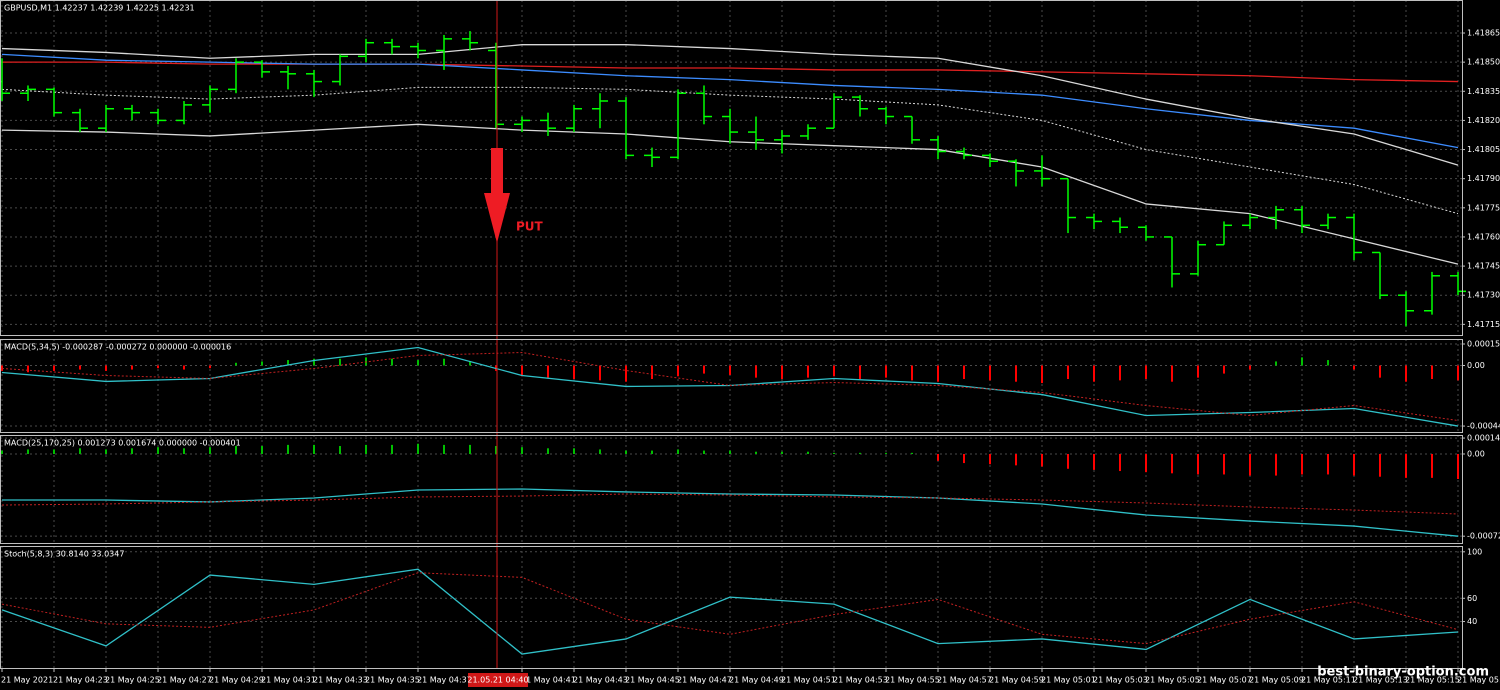 The width and height of the screenshot is (1500, 690). I want to click on y-tick-label: 0.00, so click(1476, 365).